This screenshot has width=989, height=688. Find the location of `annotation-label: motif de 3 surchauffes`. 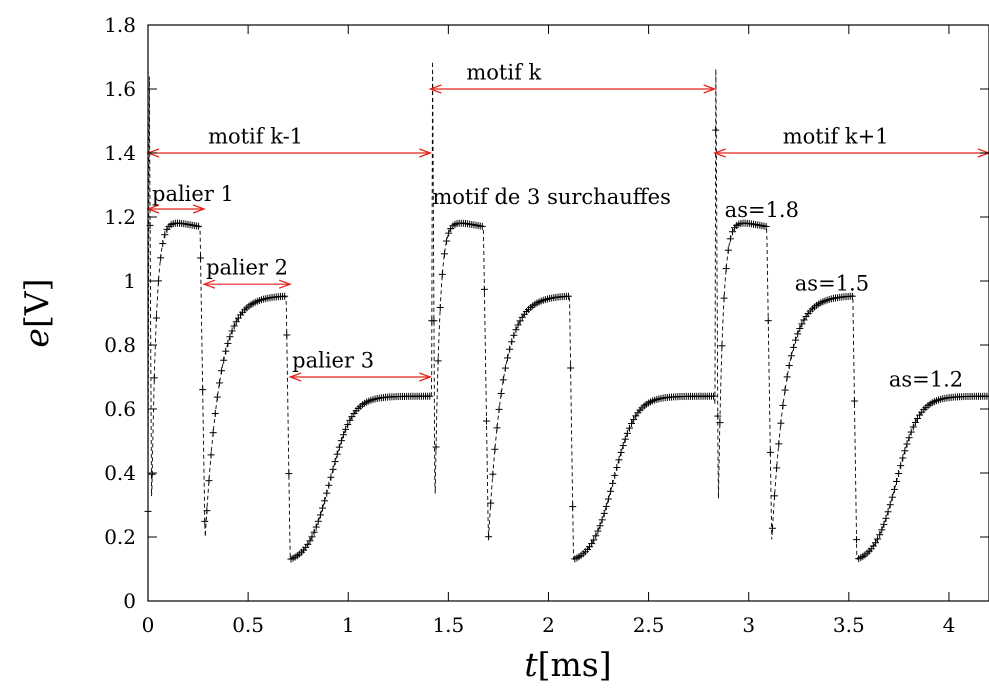

annotation-label: motif de 3 surchauffes is located at coordinates (551, 197).